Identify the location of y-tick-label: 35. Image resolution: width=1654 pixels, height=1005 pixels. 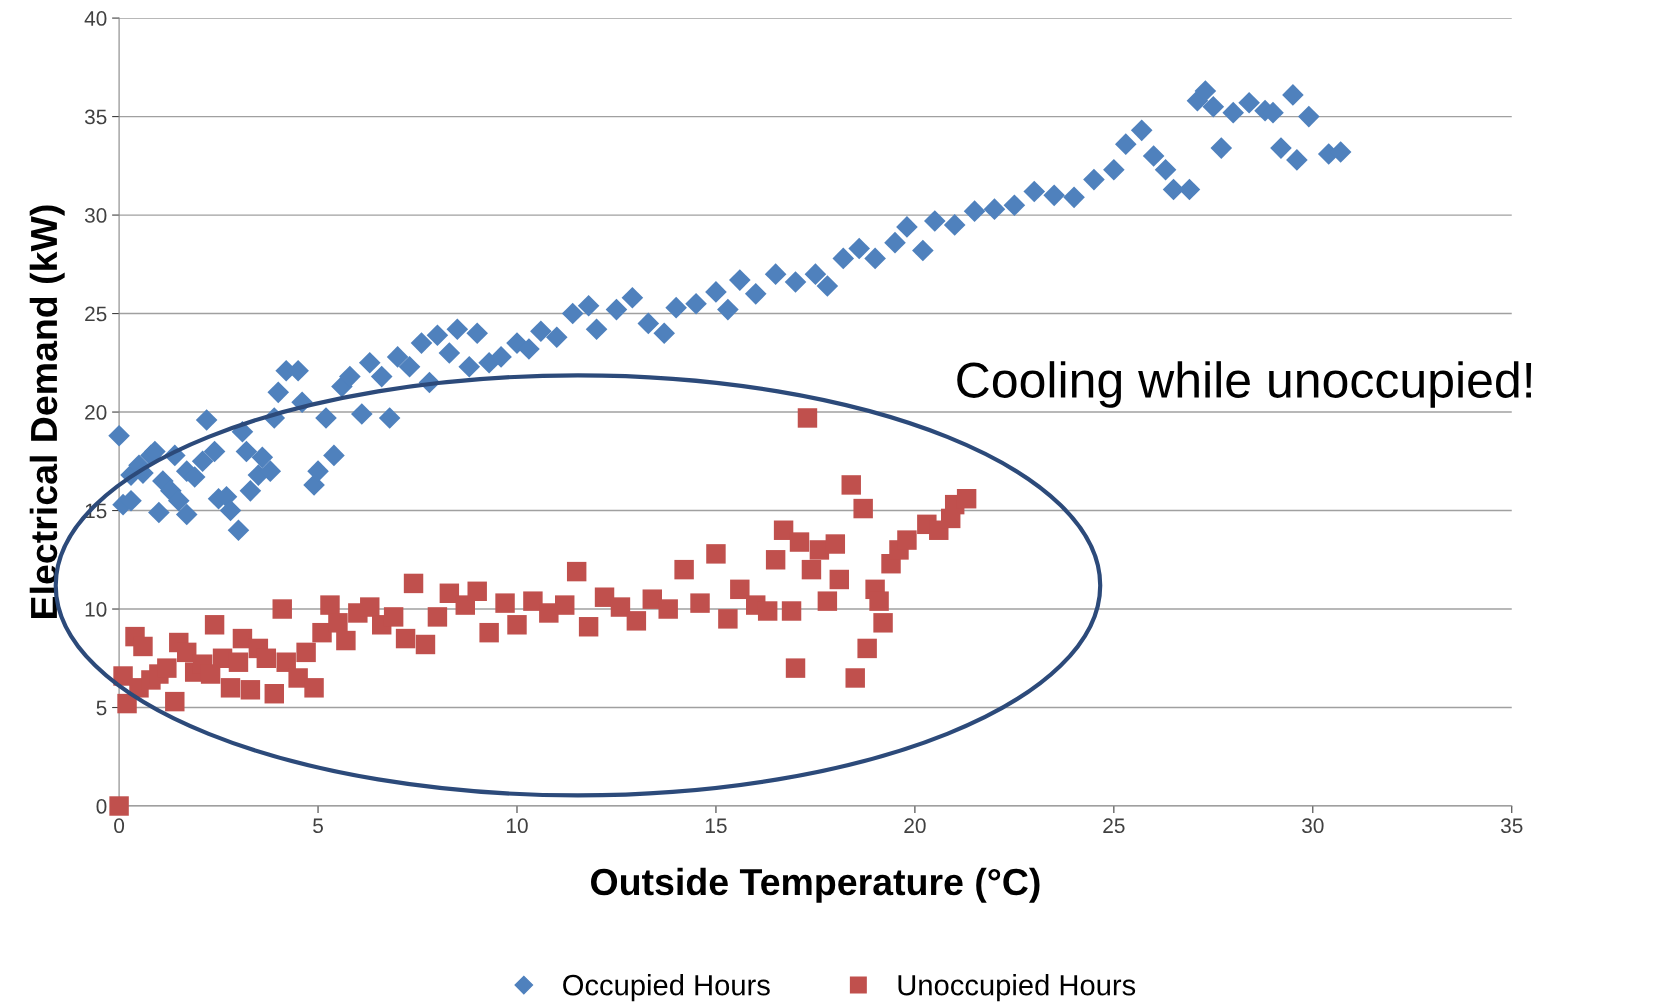
(95, 117).